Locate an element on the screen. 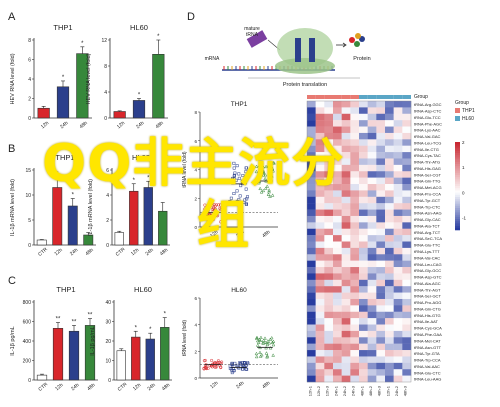  column-label: 24h-3 is located at coordinates (353, 390).